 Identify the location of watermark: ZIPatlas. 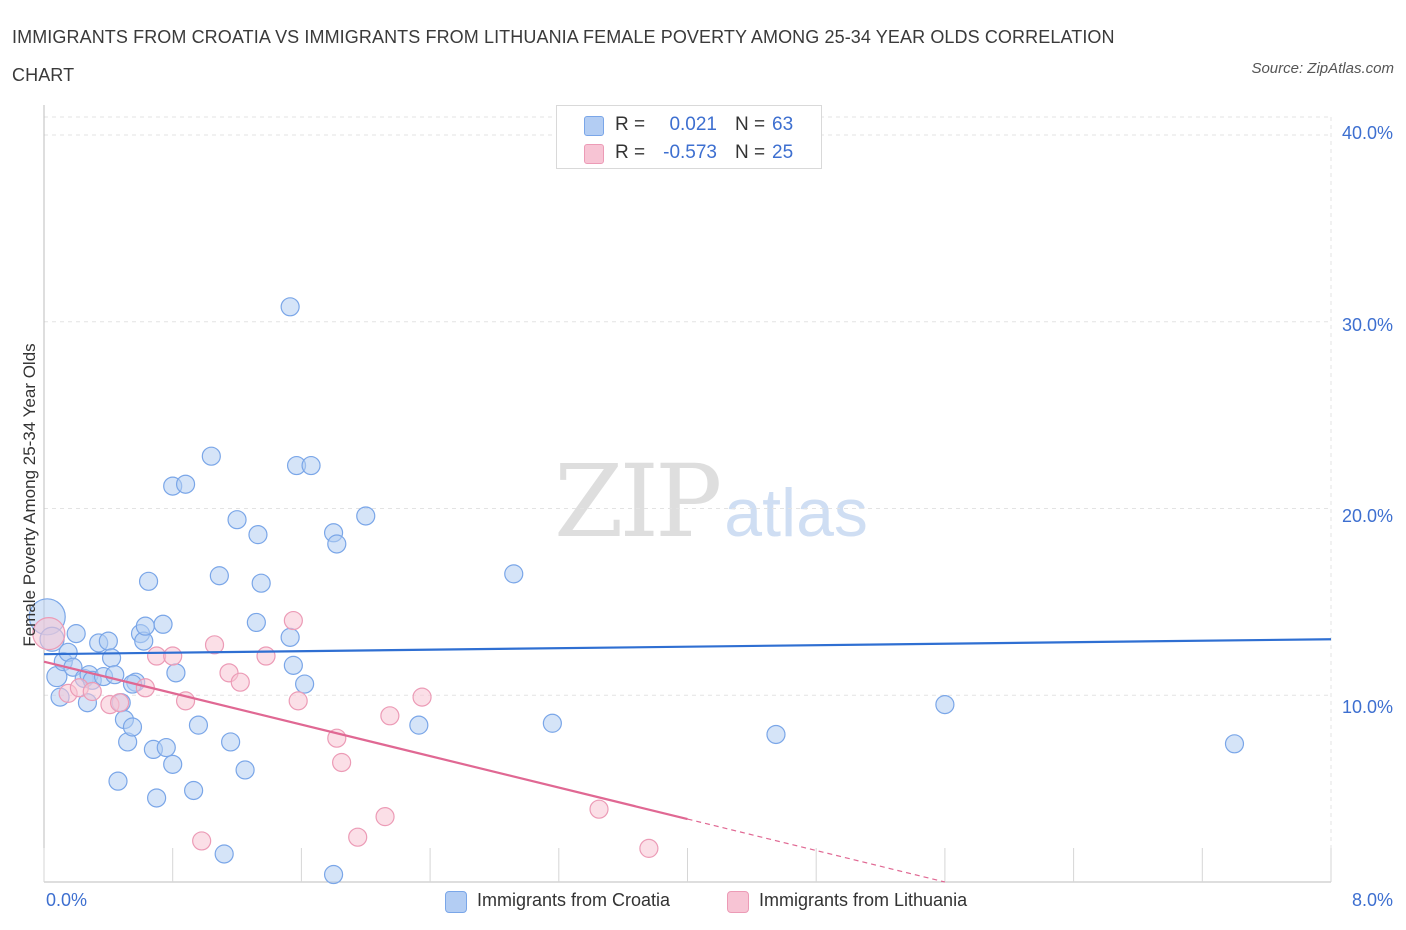
(711, 501).